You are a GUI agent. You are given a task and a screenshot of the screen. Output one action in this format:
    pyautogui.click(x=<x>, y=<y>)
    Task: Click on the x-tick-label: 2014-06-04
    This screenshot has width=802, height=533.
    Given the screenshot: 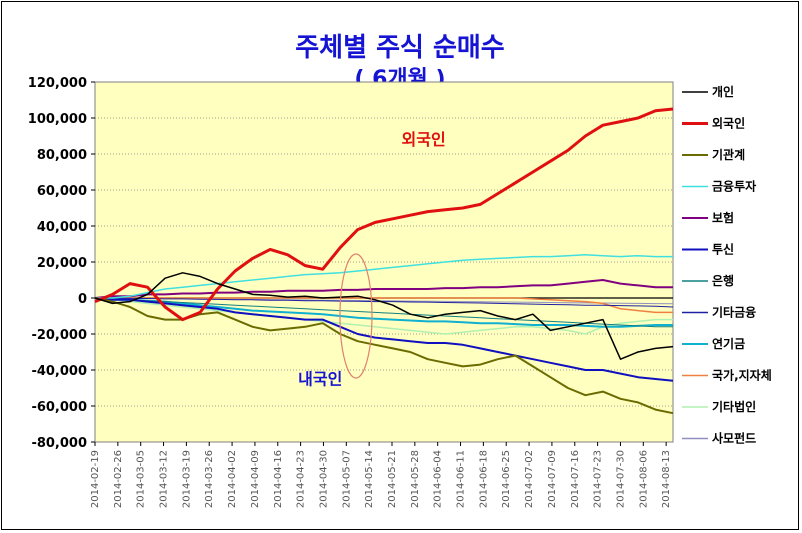 What is the action you would take?
    pyautogui.click(x=438, y=479)
    